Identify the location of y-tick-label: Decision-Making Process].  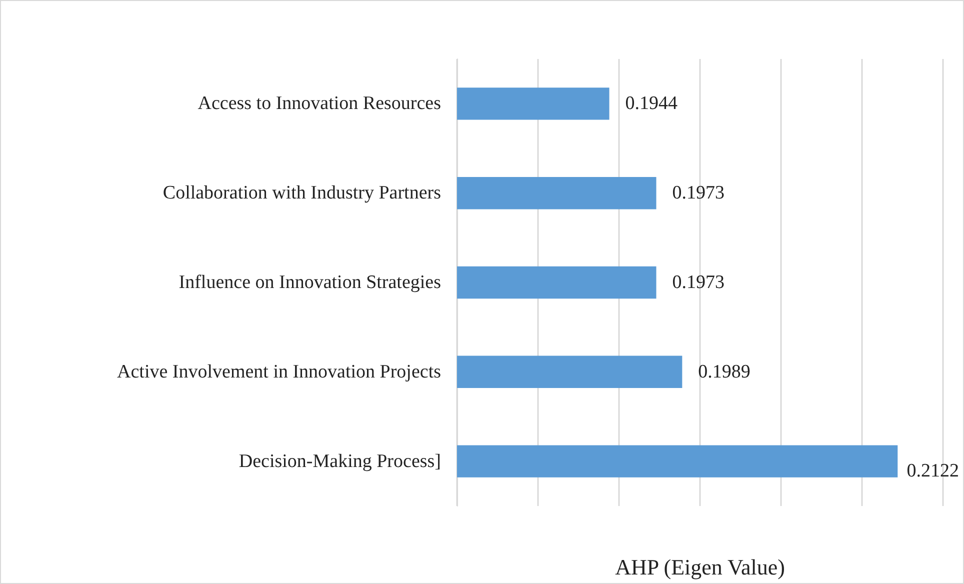
(339, 461).